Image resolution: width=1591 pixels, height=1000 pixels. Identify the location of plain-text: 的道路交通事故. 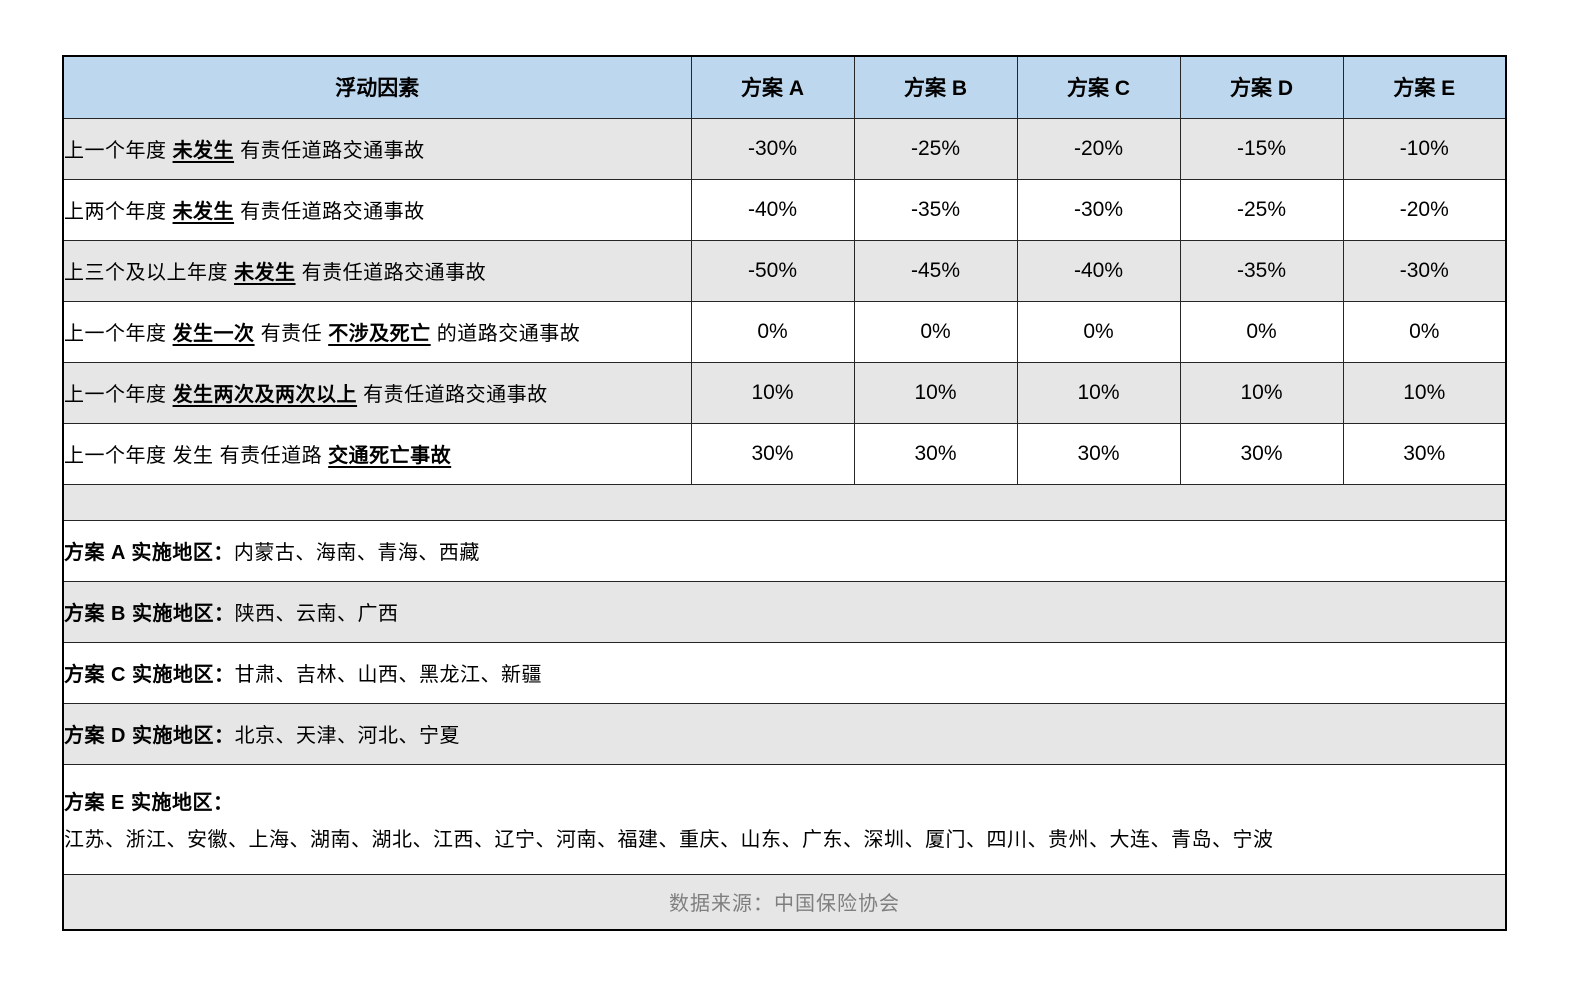
(505, 334).